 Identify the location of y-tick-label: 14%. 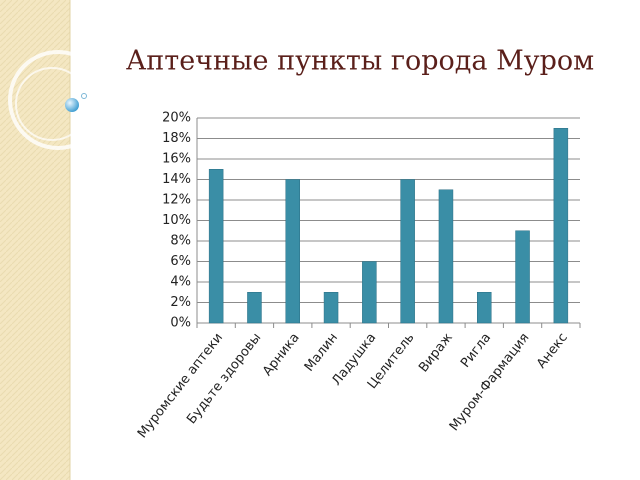
(176, 179).